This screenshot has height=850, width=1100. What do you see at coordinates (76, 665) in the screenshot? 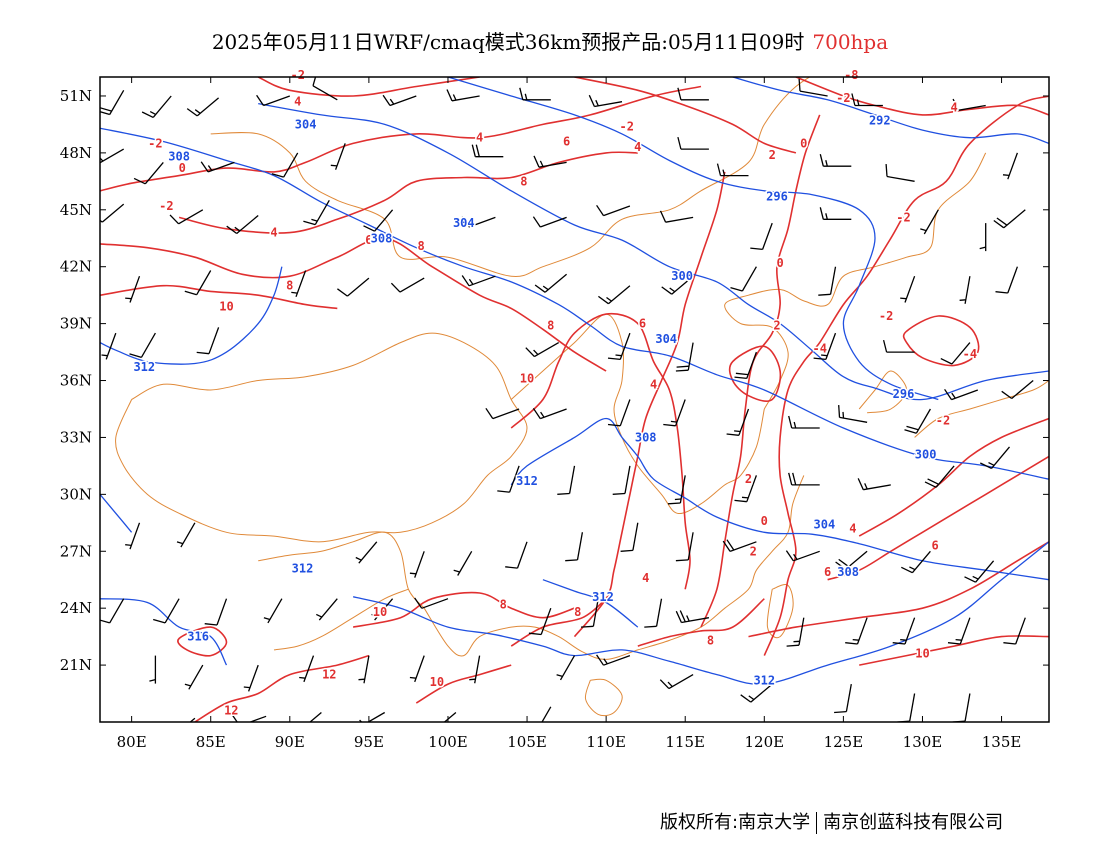
I see `y-tick-label: 21N` at bounding box center [76, 665].